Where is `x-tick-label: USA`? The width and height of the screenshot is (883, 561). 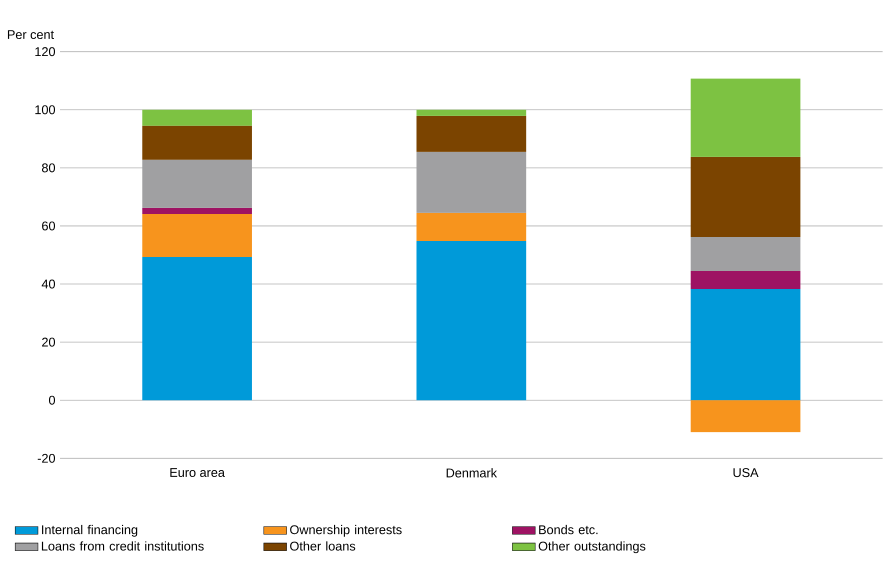 x-tick-label: USA is located at coordinates (746, 473).